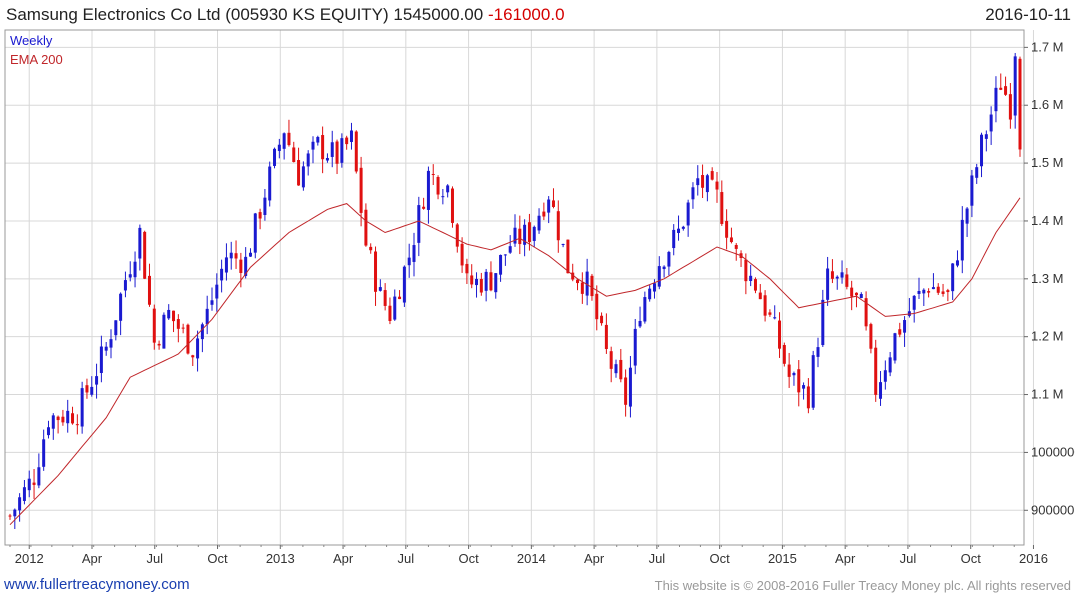 The width and height of the screenshot is (1075, 600). Describe the element at coordinates (1033, 558) in the screenshot. I see `x-tick-label: 2016` at that location.